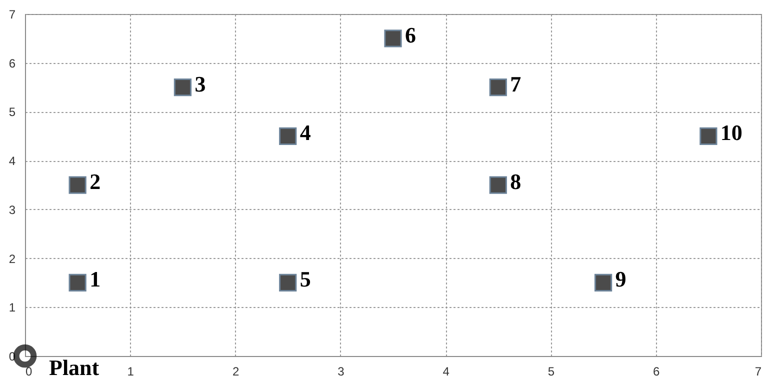  What do you see at coordinates (95, 181) in the screenshot?
I see `annotation: 2` at bounding box center [95, 181].